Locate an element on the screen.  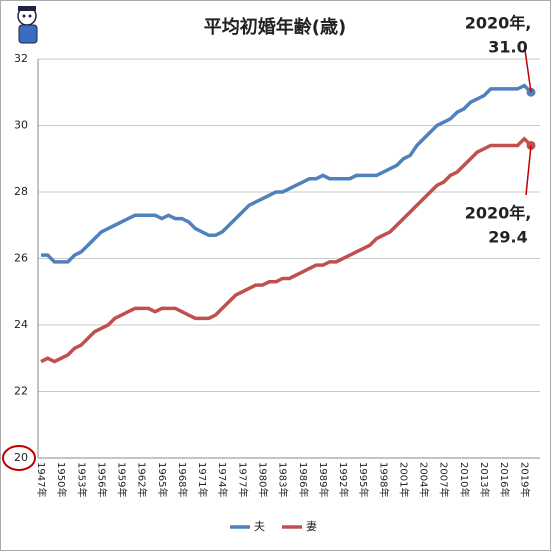
x-tick-label: 1989年 is located at coordinates (323, 479).